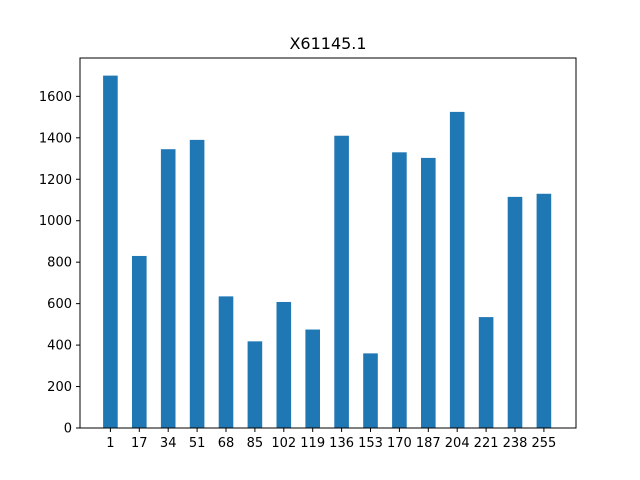 The width and height of the screenshot is (640, 480). I want to click on x-tick-label: 187, so click(428, 443).